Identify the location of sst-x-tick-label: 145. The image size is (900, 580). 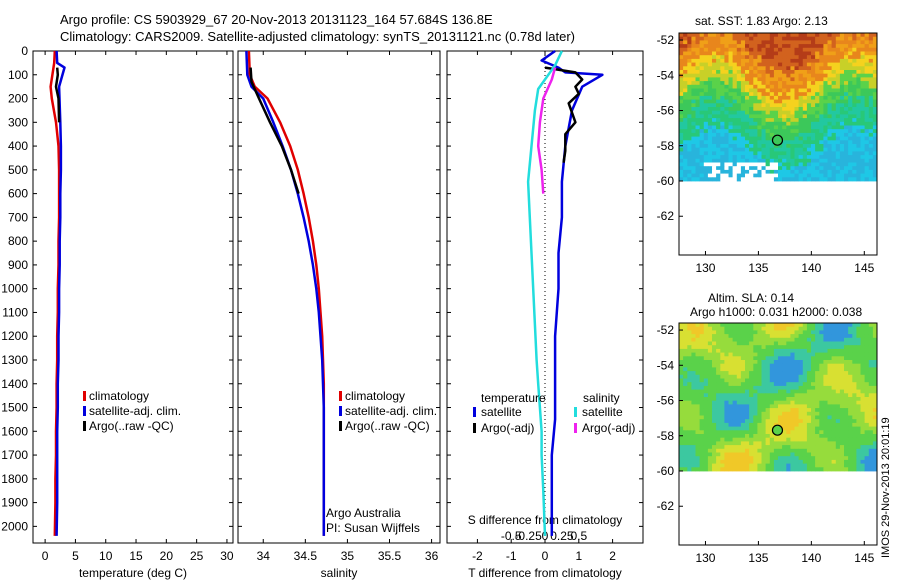
(864, 268).